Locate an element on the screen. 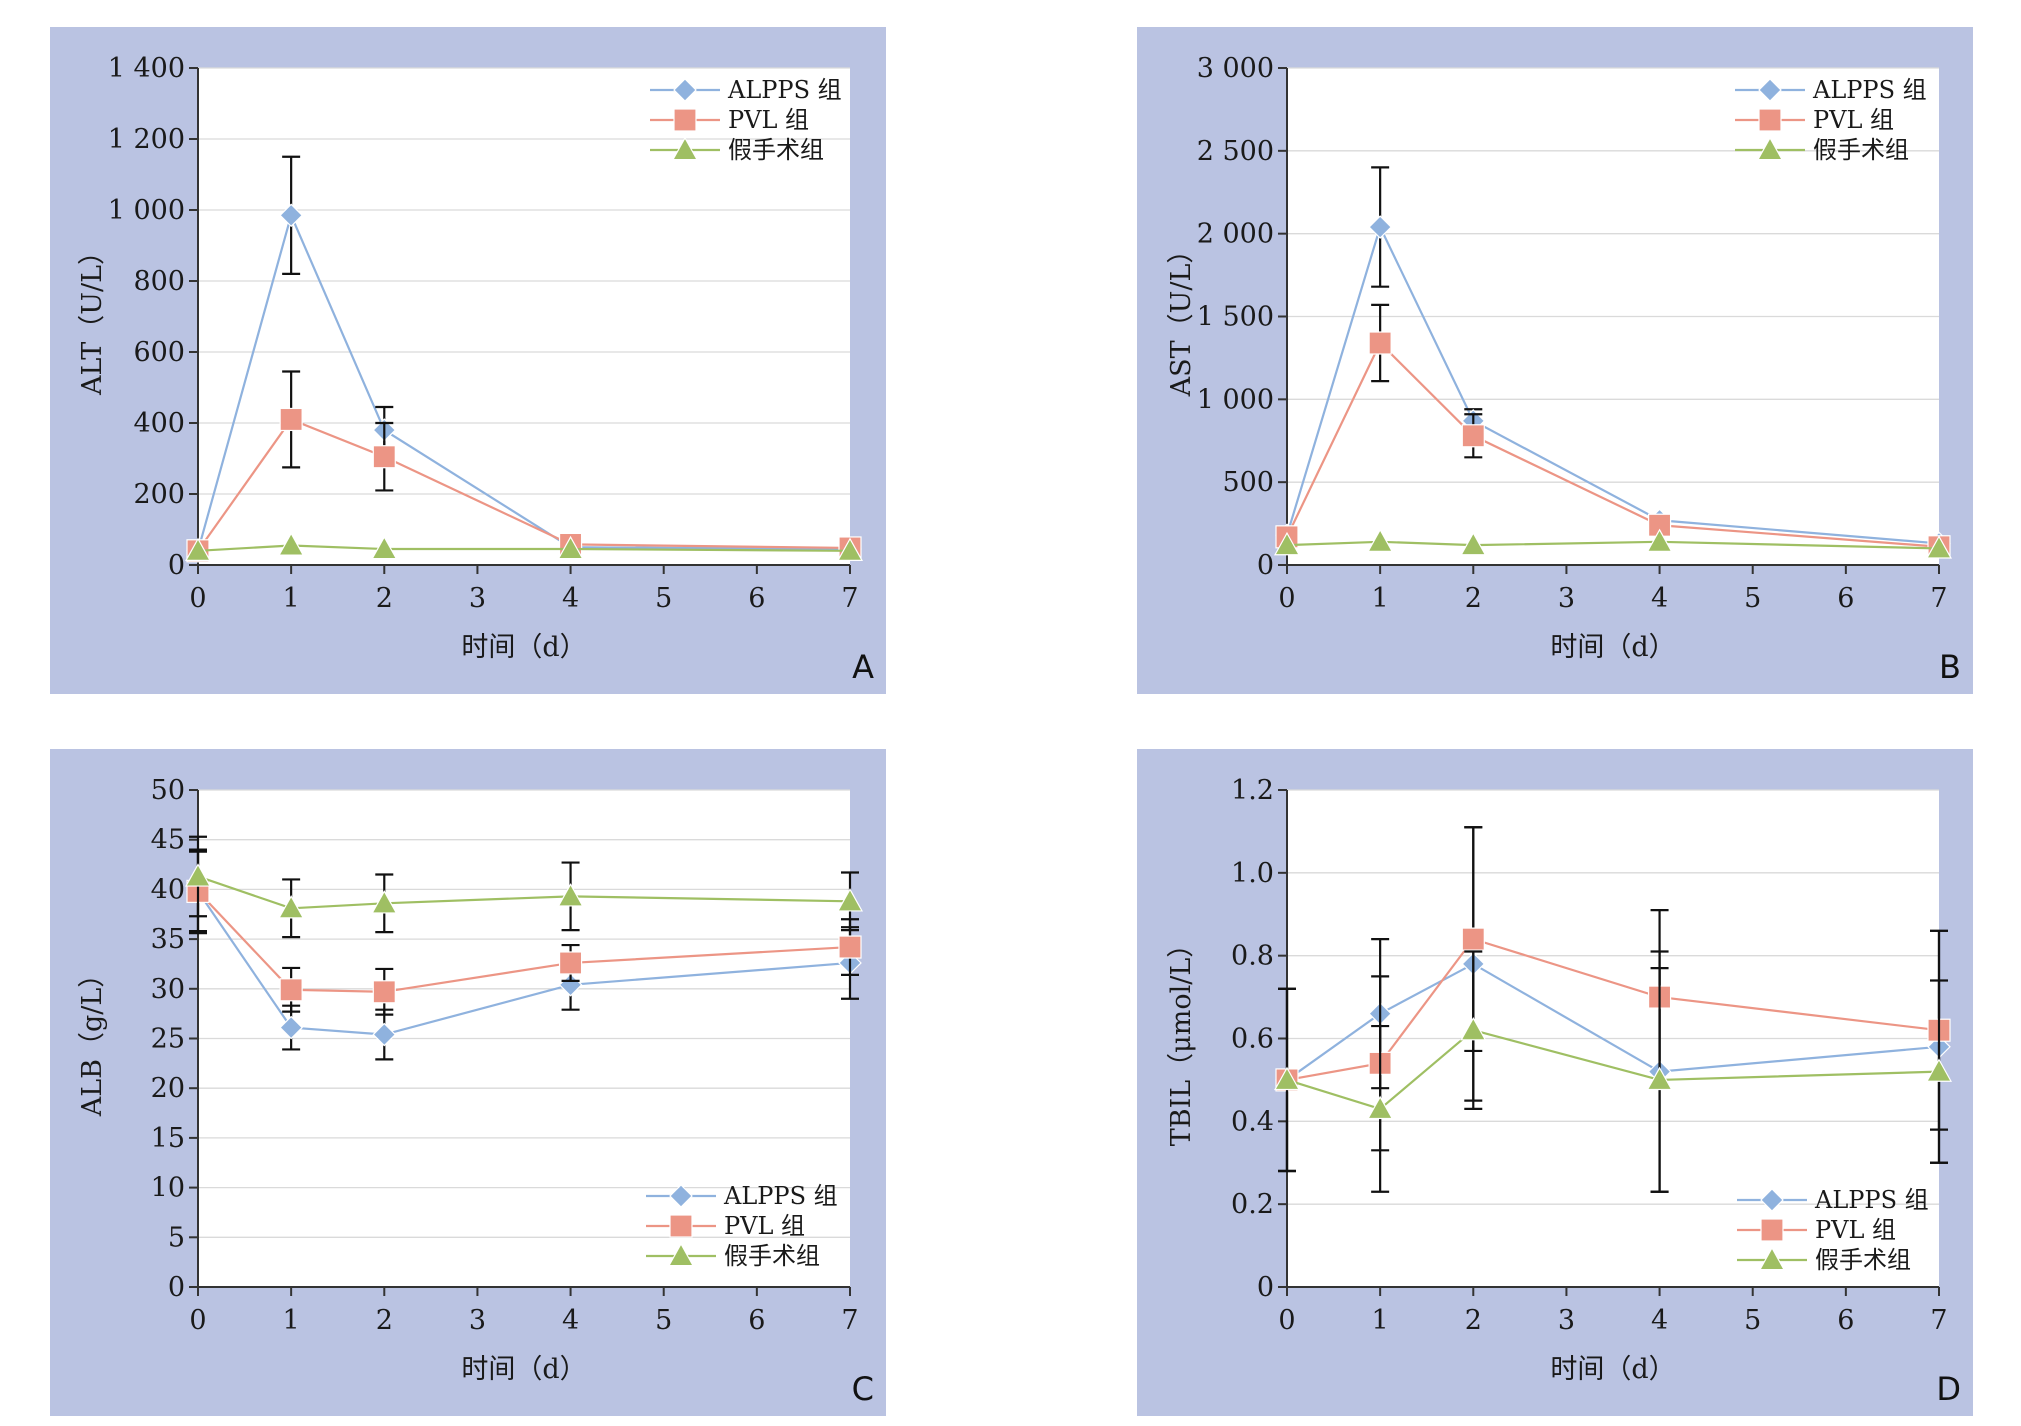 This screenshot has width=2021, height=1426. plot-area is located at coordinates (524, 316).